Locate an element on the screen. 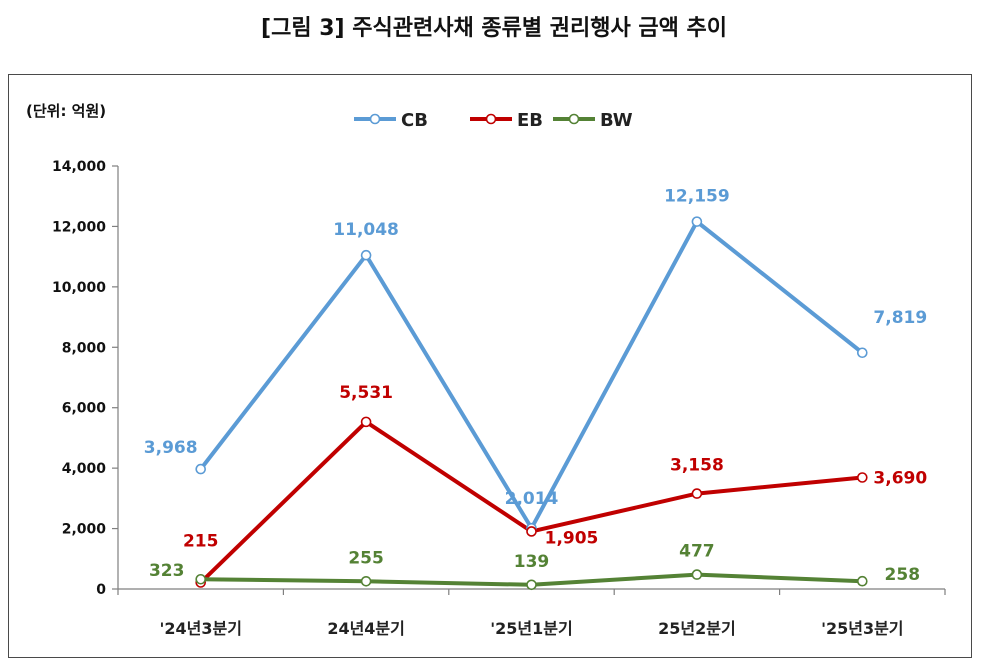 Image resolution: width=988 pixels, height=668 pixels. legend-marker-cb is located at coordinates (375, 119).